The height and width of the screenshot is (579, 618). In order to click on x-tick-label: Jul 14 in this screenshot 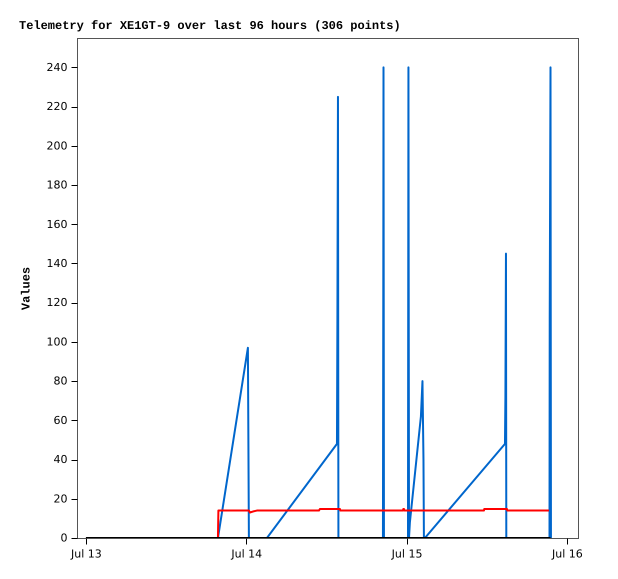, I will do `click(246, 554)`.